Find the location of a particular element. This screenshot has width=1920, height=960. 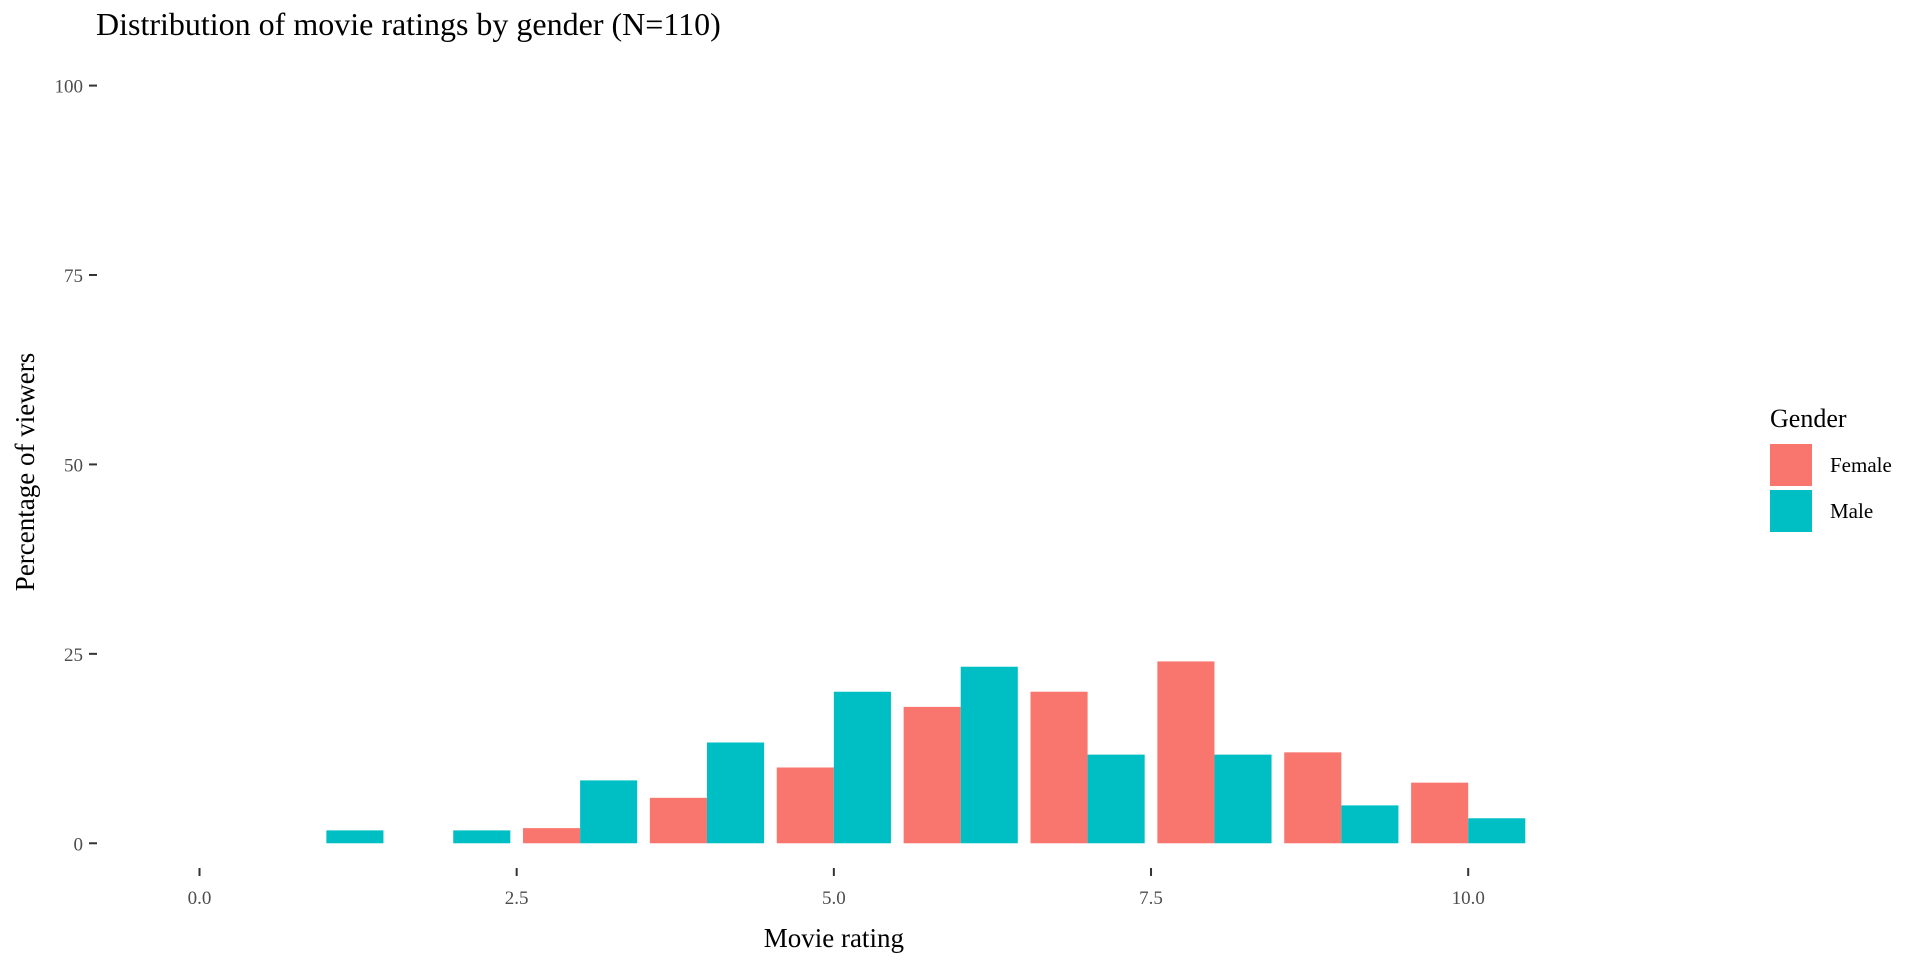

x-tick-label-5.0: 5.0 is located at coordinates (834, 898).